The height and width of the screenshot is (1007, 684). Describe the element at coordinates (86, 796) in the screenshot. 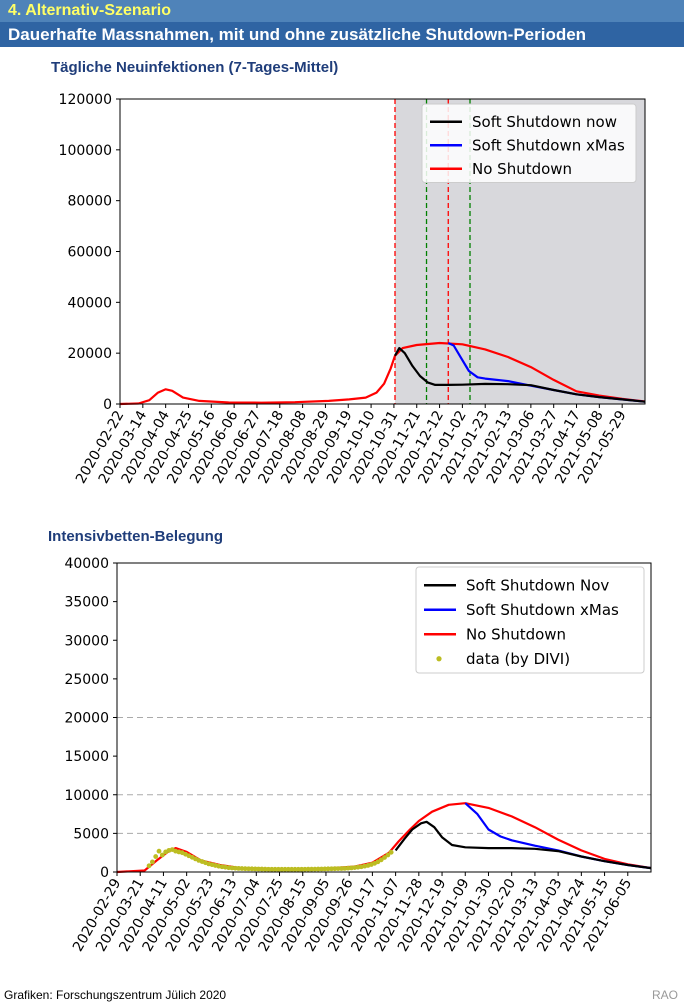

I see `y-tick-label: 10000` at that location.